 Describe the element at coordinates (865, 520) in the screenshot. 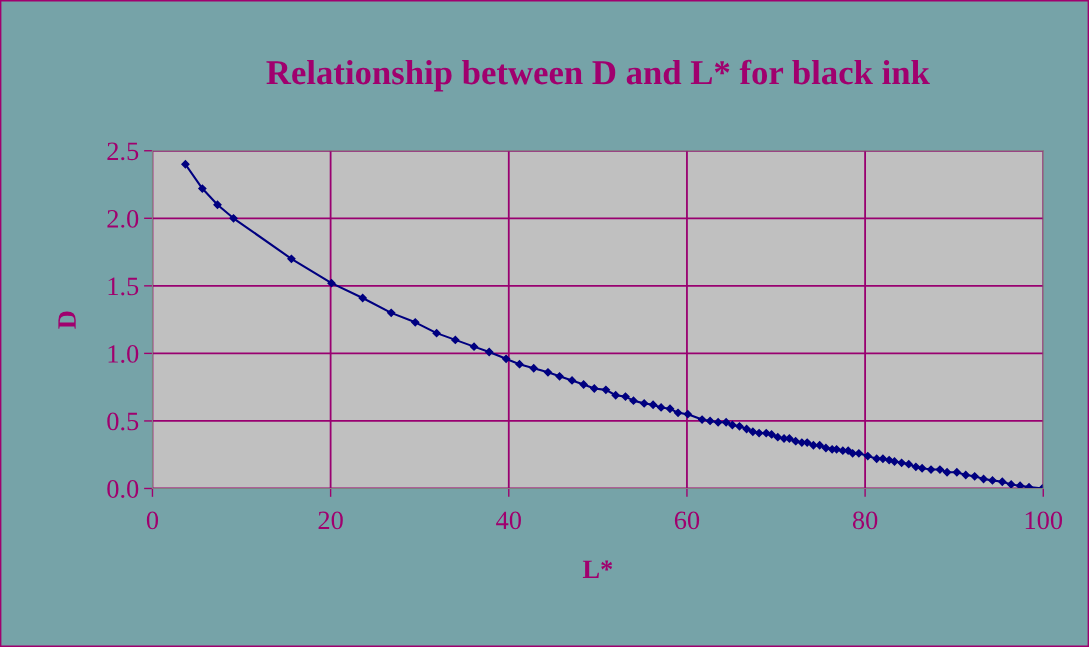

I see `x-tick-label: 80` at that location.